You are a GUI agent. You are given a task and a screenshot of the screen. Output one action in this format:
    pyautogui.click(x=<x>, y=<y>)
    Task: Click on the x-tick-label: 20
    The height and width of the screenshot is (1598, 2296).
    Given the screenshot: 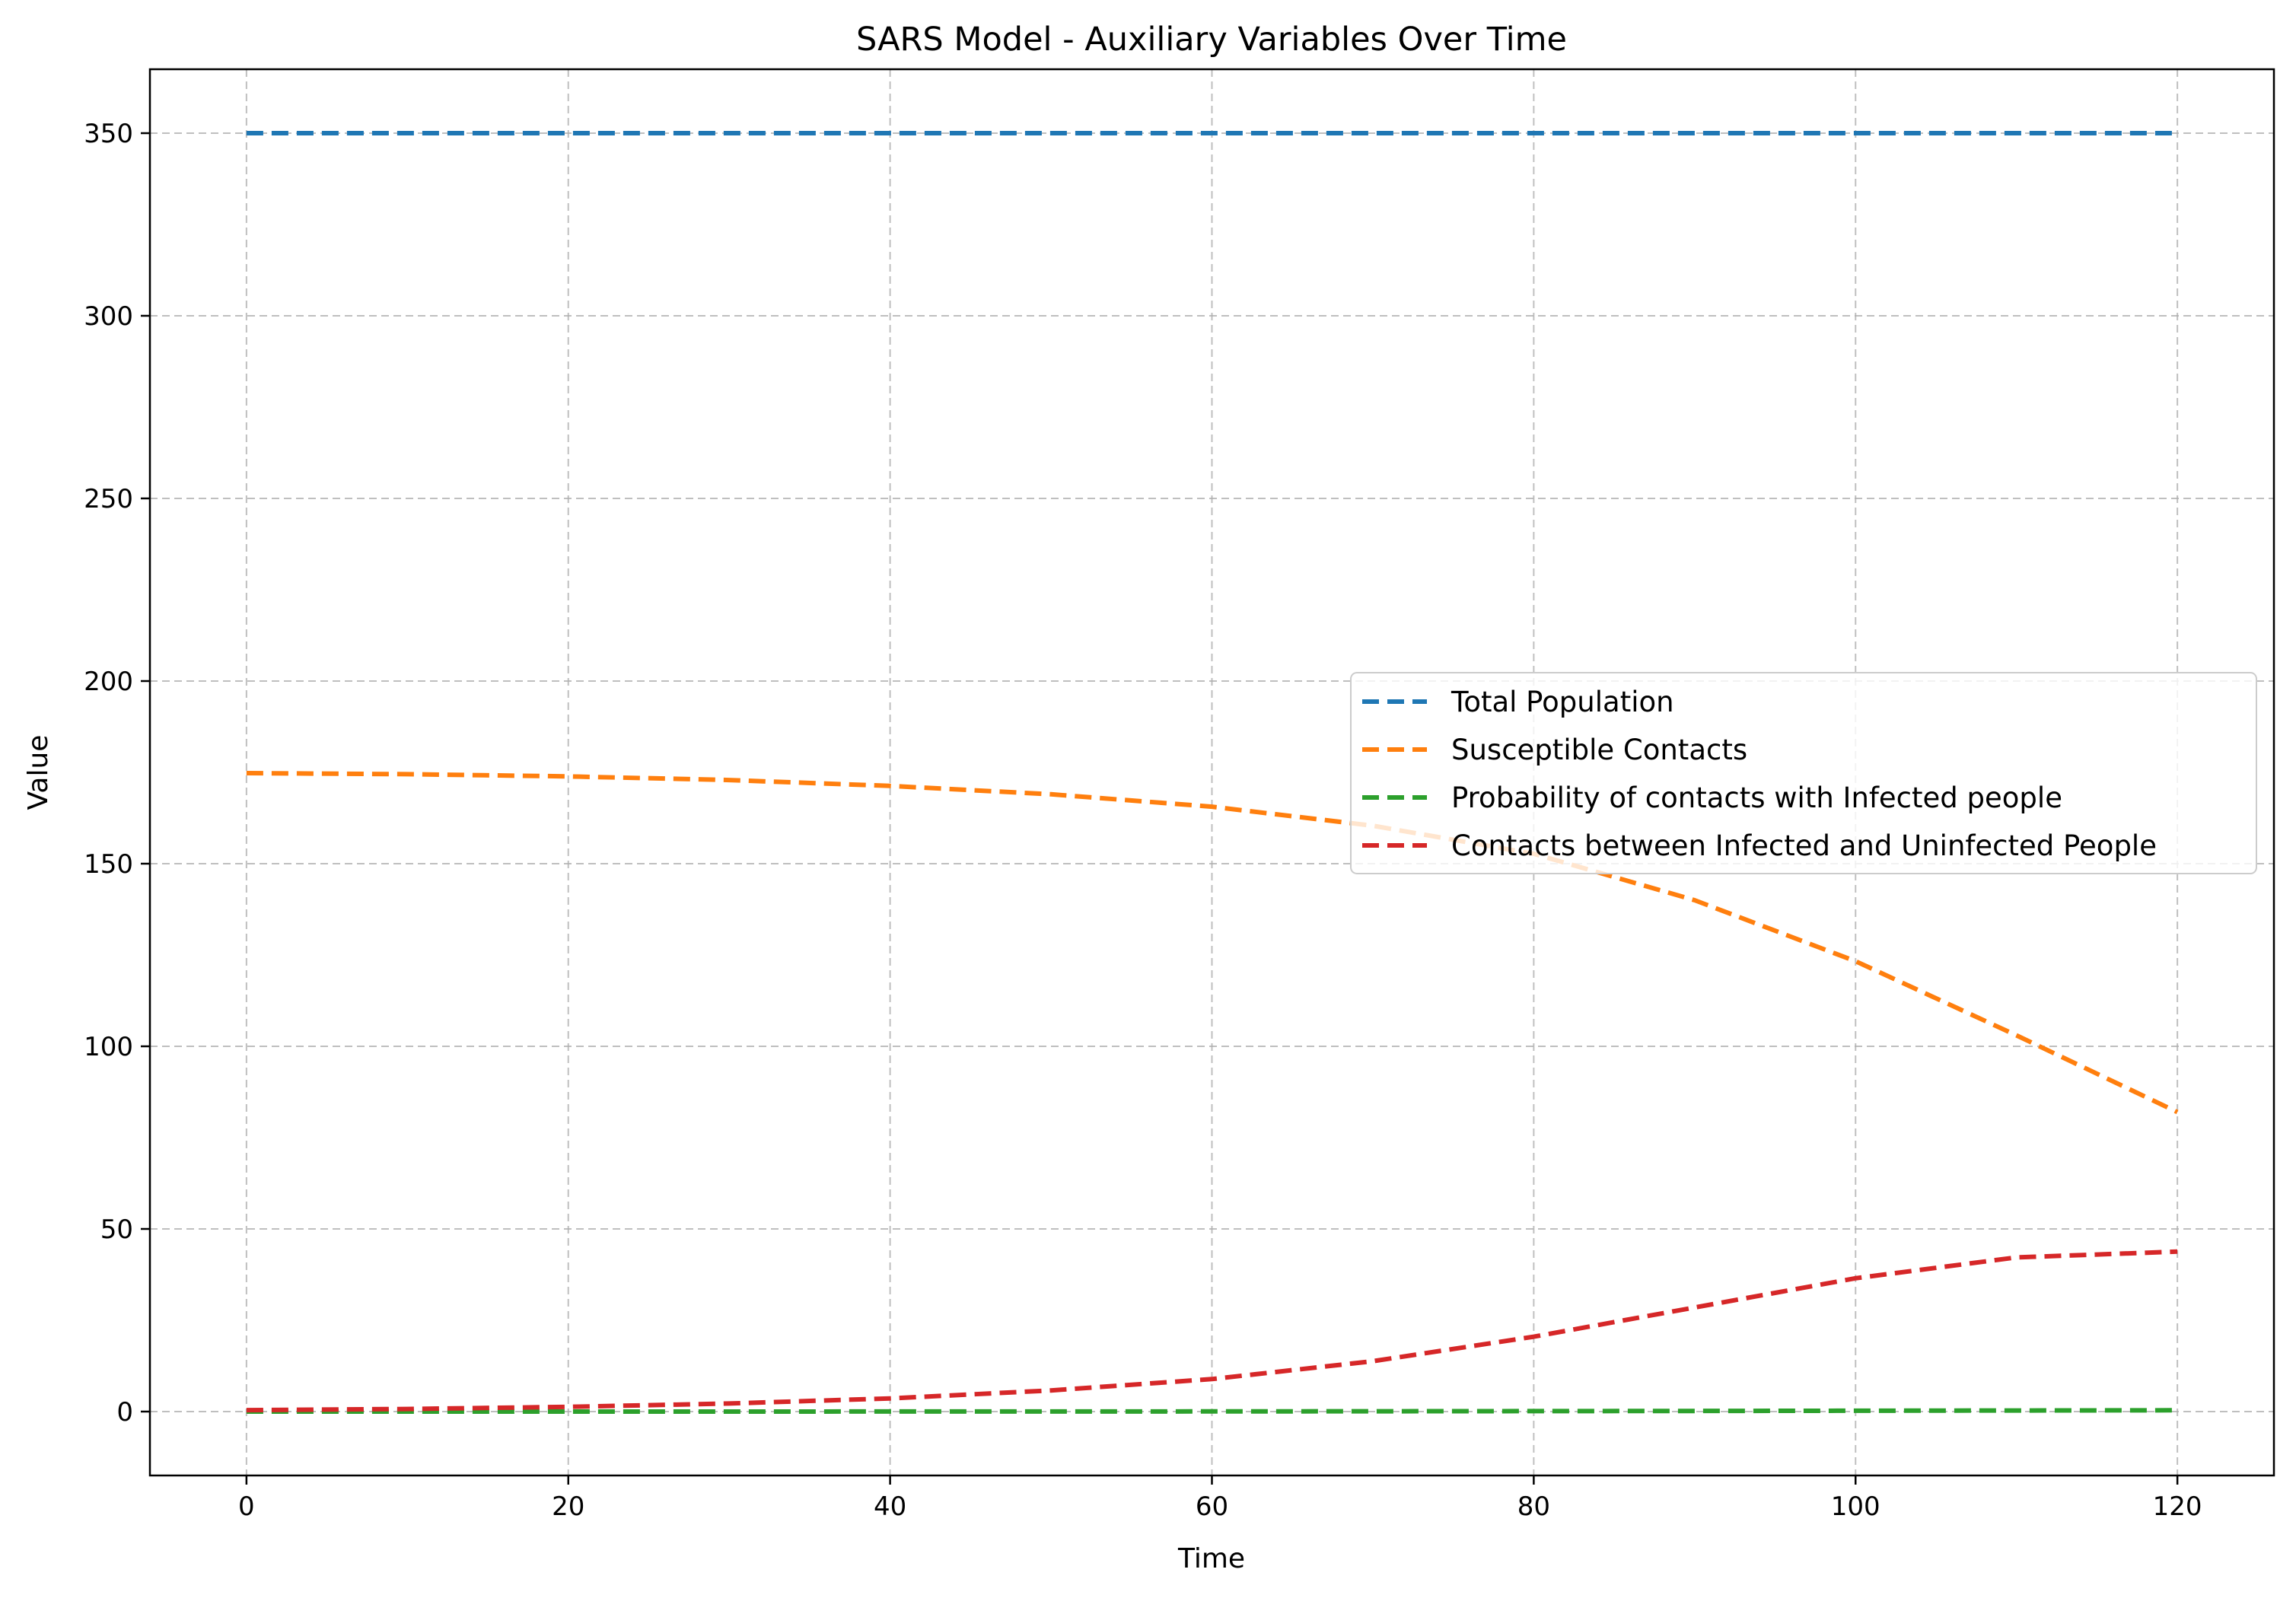 What is the action you would take?
    pyautogui.click(x=568, y=1506)
    